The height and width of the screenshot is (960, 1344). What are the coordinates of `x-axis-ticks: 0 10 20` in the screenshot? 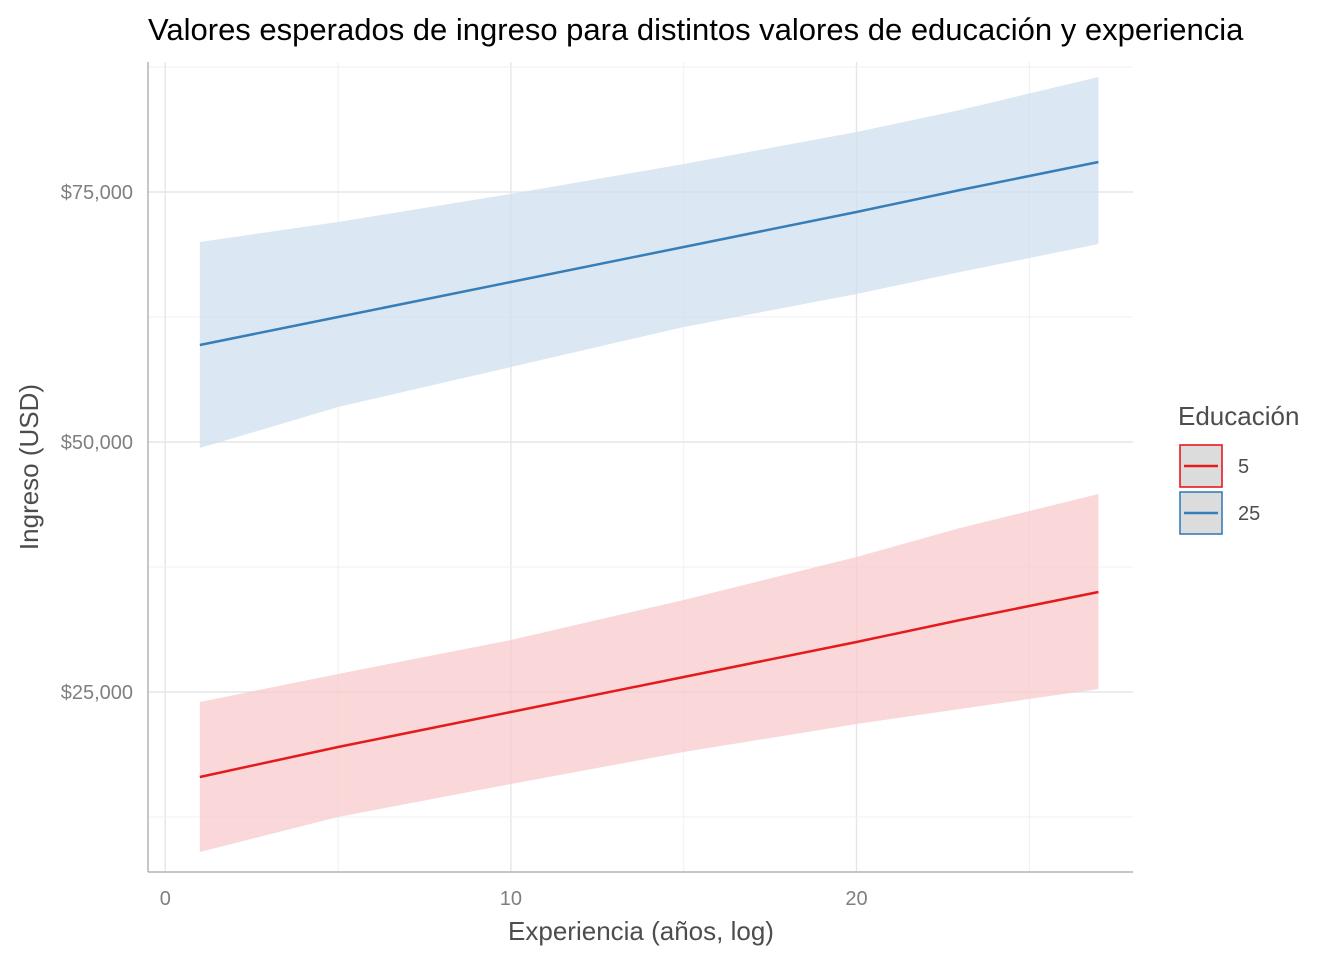 It's located at (514, 899).